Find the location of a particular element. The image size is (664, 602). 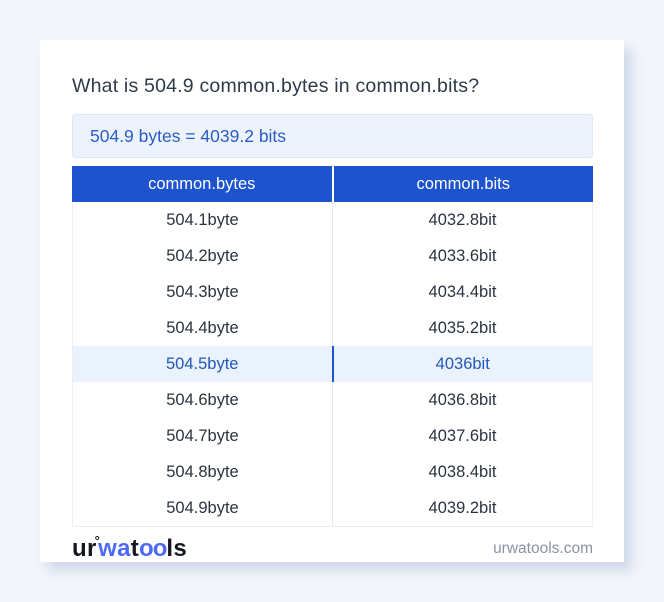

table-row: 504.2byte 4033.6bit is located at coordinates (332, 256).